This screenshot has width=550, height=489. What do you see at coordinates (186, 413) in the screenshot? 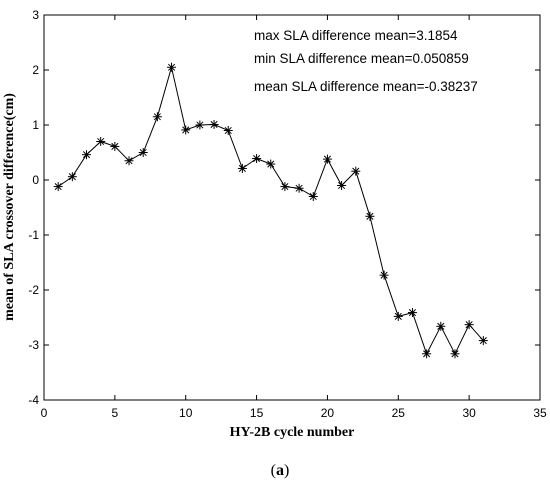
I see `x-tick-label: 10` at bounding box center [186, 413].